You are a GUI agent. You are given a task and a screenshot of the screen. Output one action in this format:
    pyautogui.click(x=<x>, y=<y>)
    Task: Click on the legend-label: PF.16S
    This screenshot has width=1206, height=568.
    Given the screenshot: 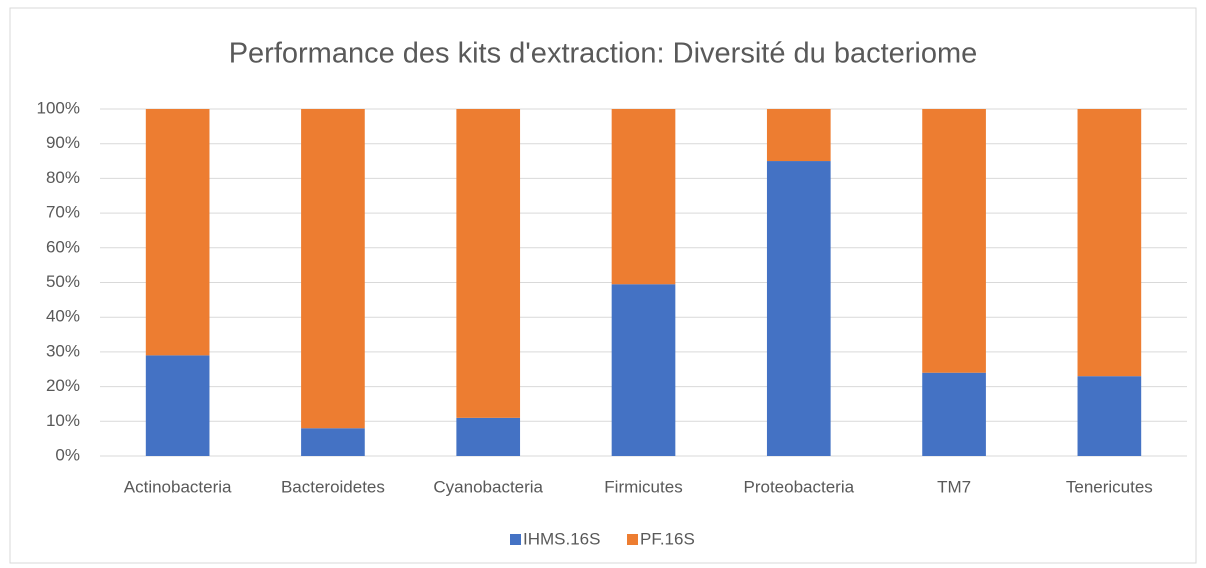 What is the action you would take?
    pyautogui.click(x=667, y=538)
    